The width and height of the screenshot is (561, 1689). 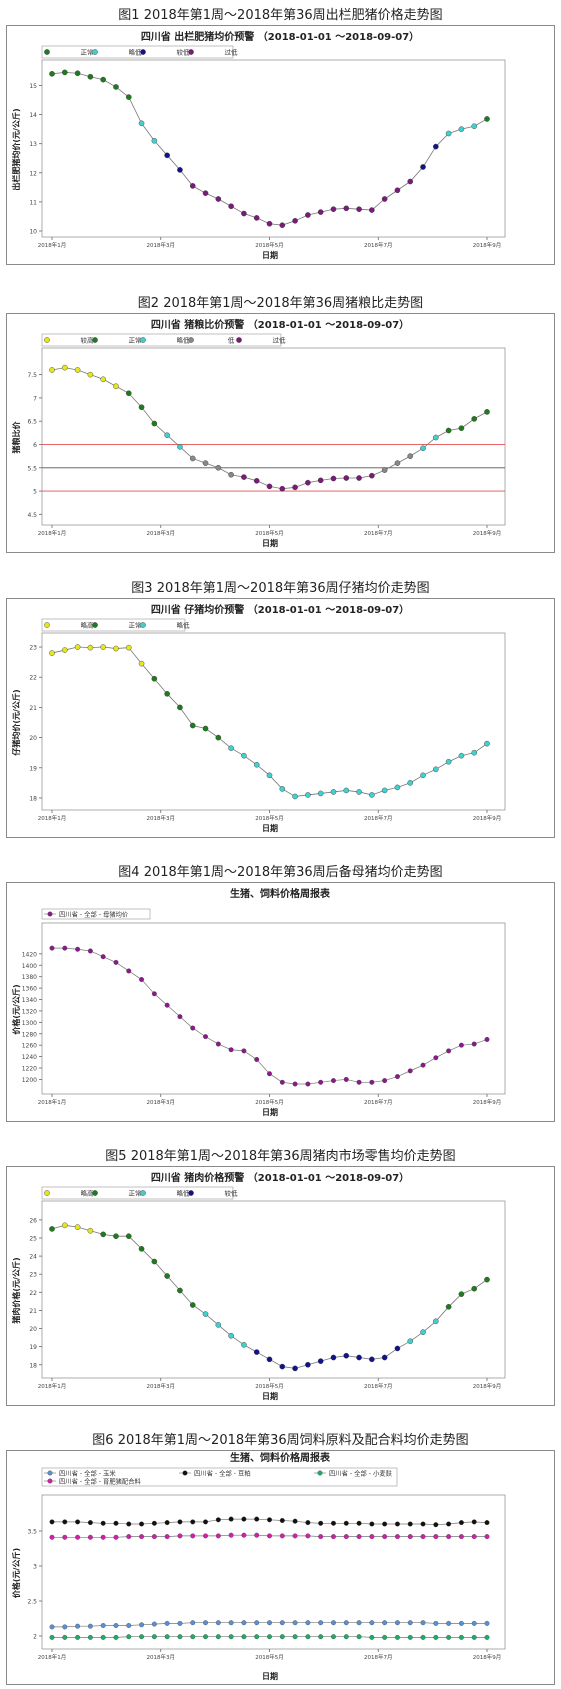 I want to click on figure-4-caption: 图4 2018年第1周～2018年第36周后备母猪均价走势图, so click(x=280, y=872).